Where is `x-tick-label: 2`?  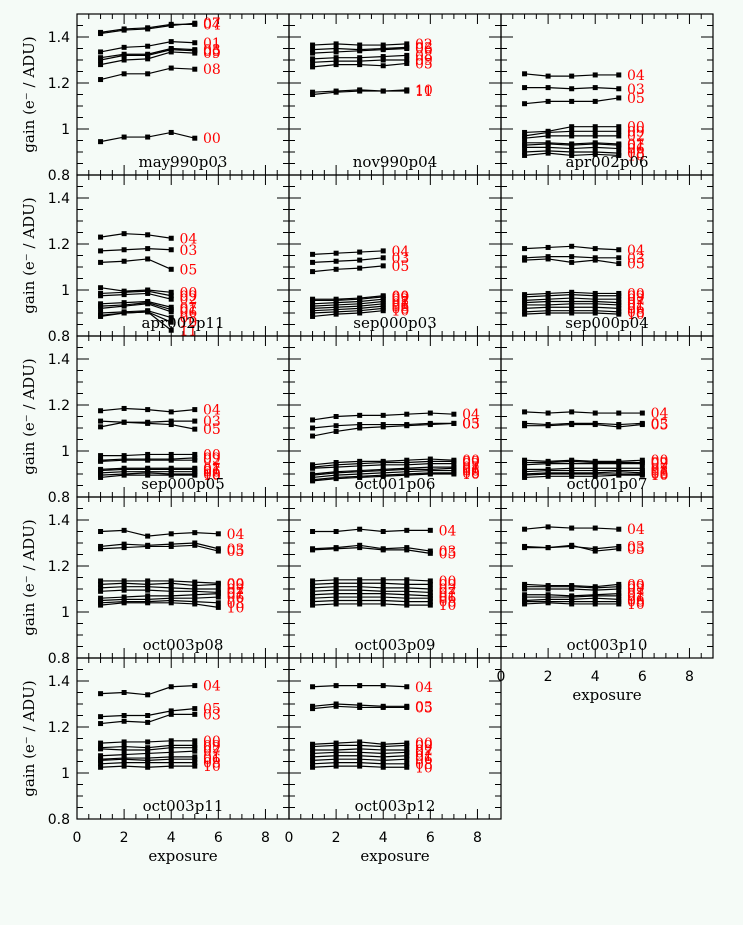 x-tick-label: 2 is located at coordinates (548, 677).